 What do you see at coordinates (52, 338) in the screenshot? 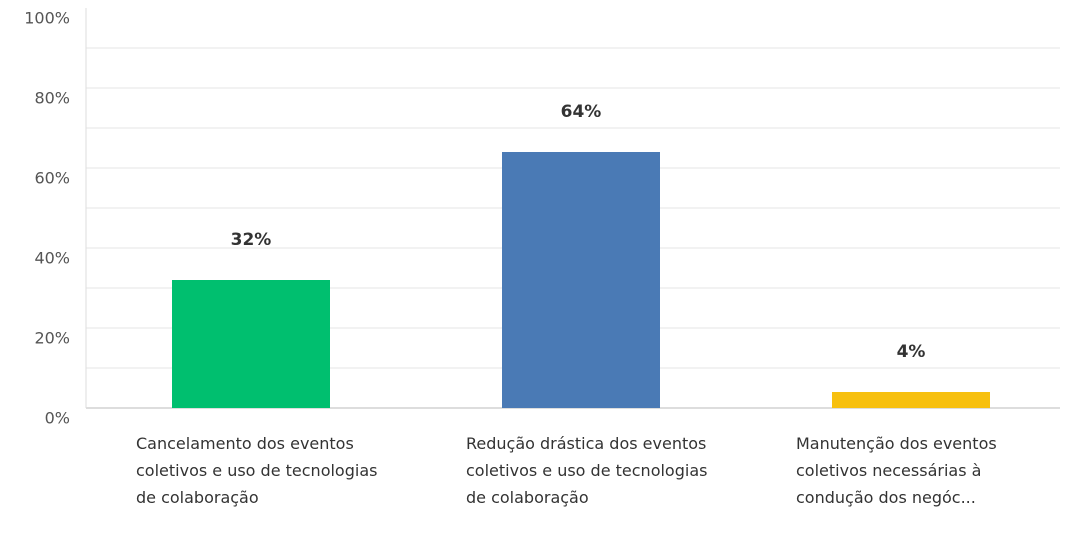
I see `y-tick-label: 20%` at bounding box center [52, 338].